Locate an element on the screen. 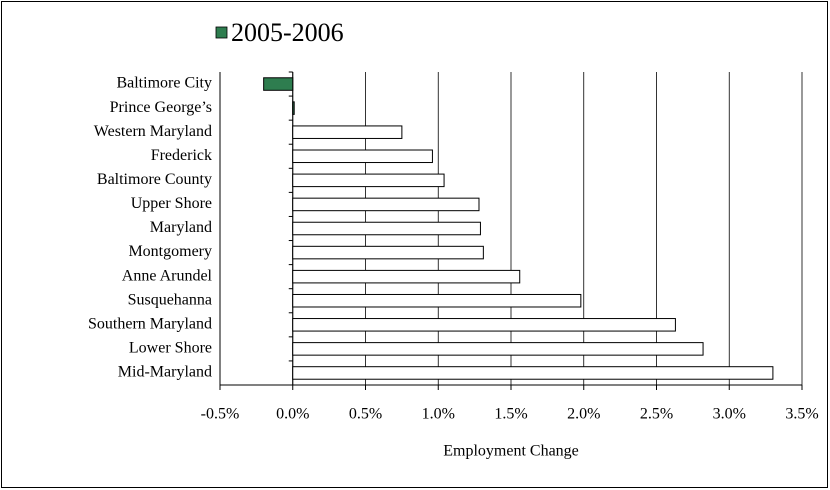 The width and height of the screenshot is (830, 490). y-tick-label: Western Maryland is located at coordinates (153, 131).